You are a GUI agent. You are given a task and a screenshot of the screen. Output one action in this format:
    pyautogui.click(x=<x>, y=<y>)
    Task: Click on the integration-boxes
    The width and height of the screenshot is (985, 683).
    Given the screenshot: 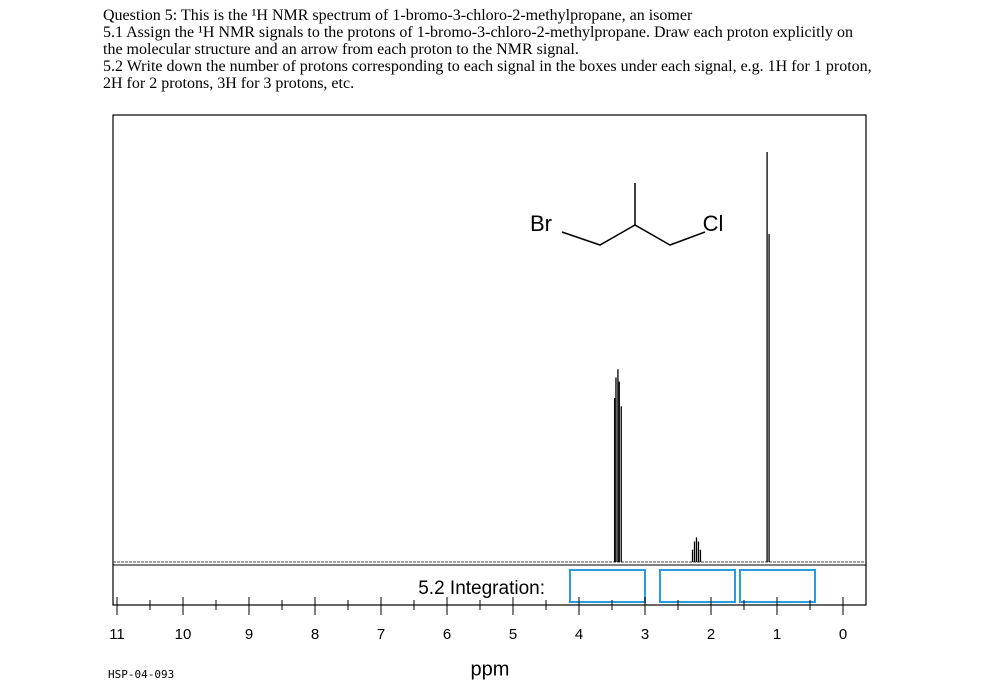 What is the action you would take?
    pyautogui.click(x=692, y=586)
    